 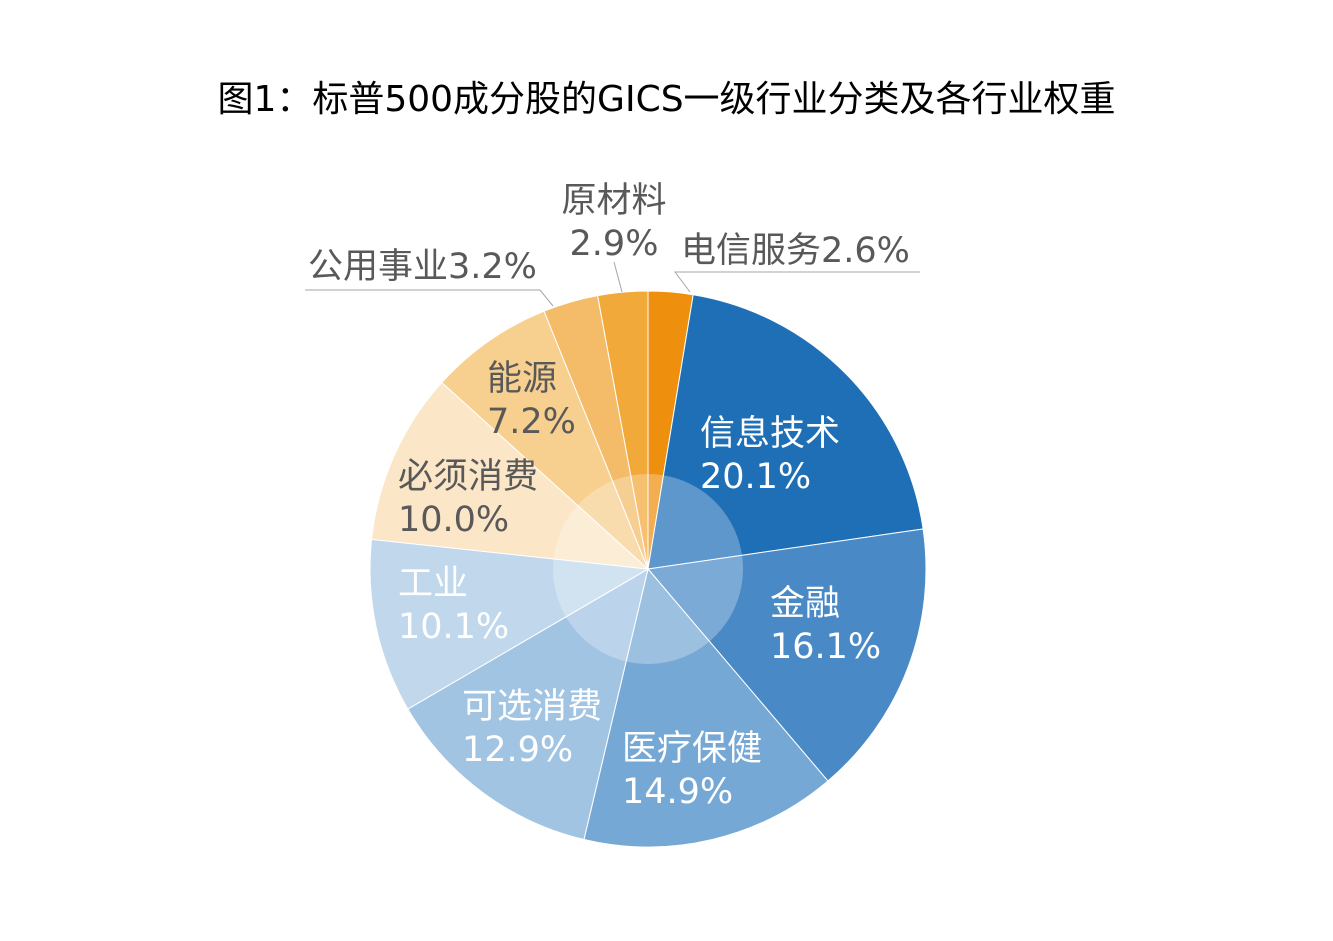 I want to click on slice-label: 公用事业3.2%, so click(x=422, y=267).